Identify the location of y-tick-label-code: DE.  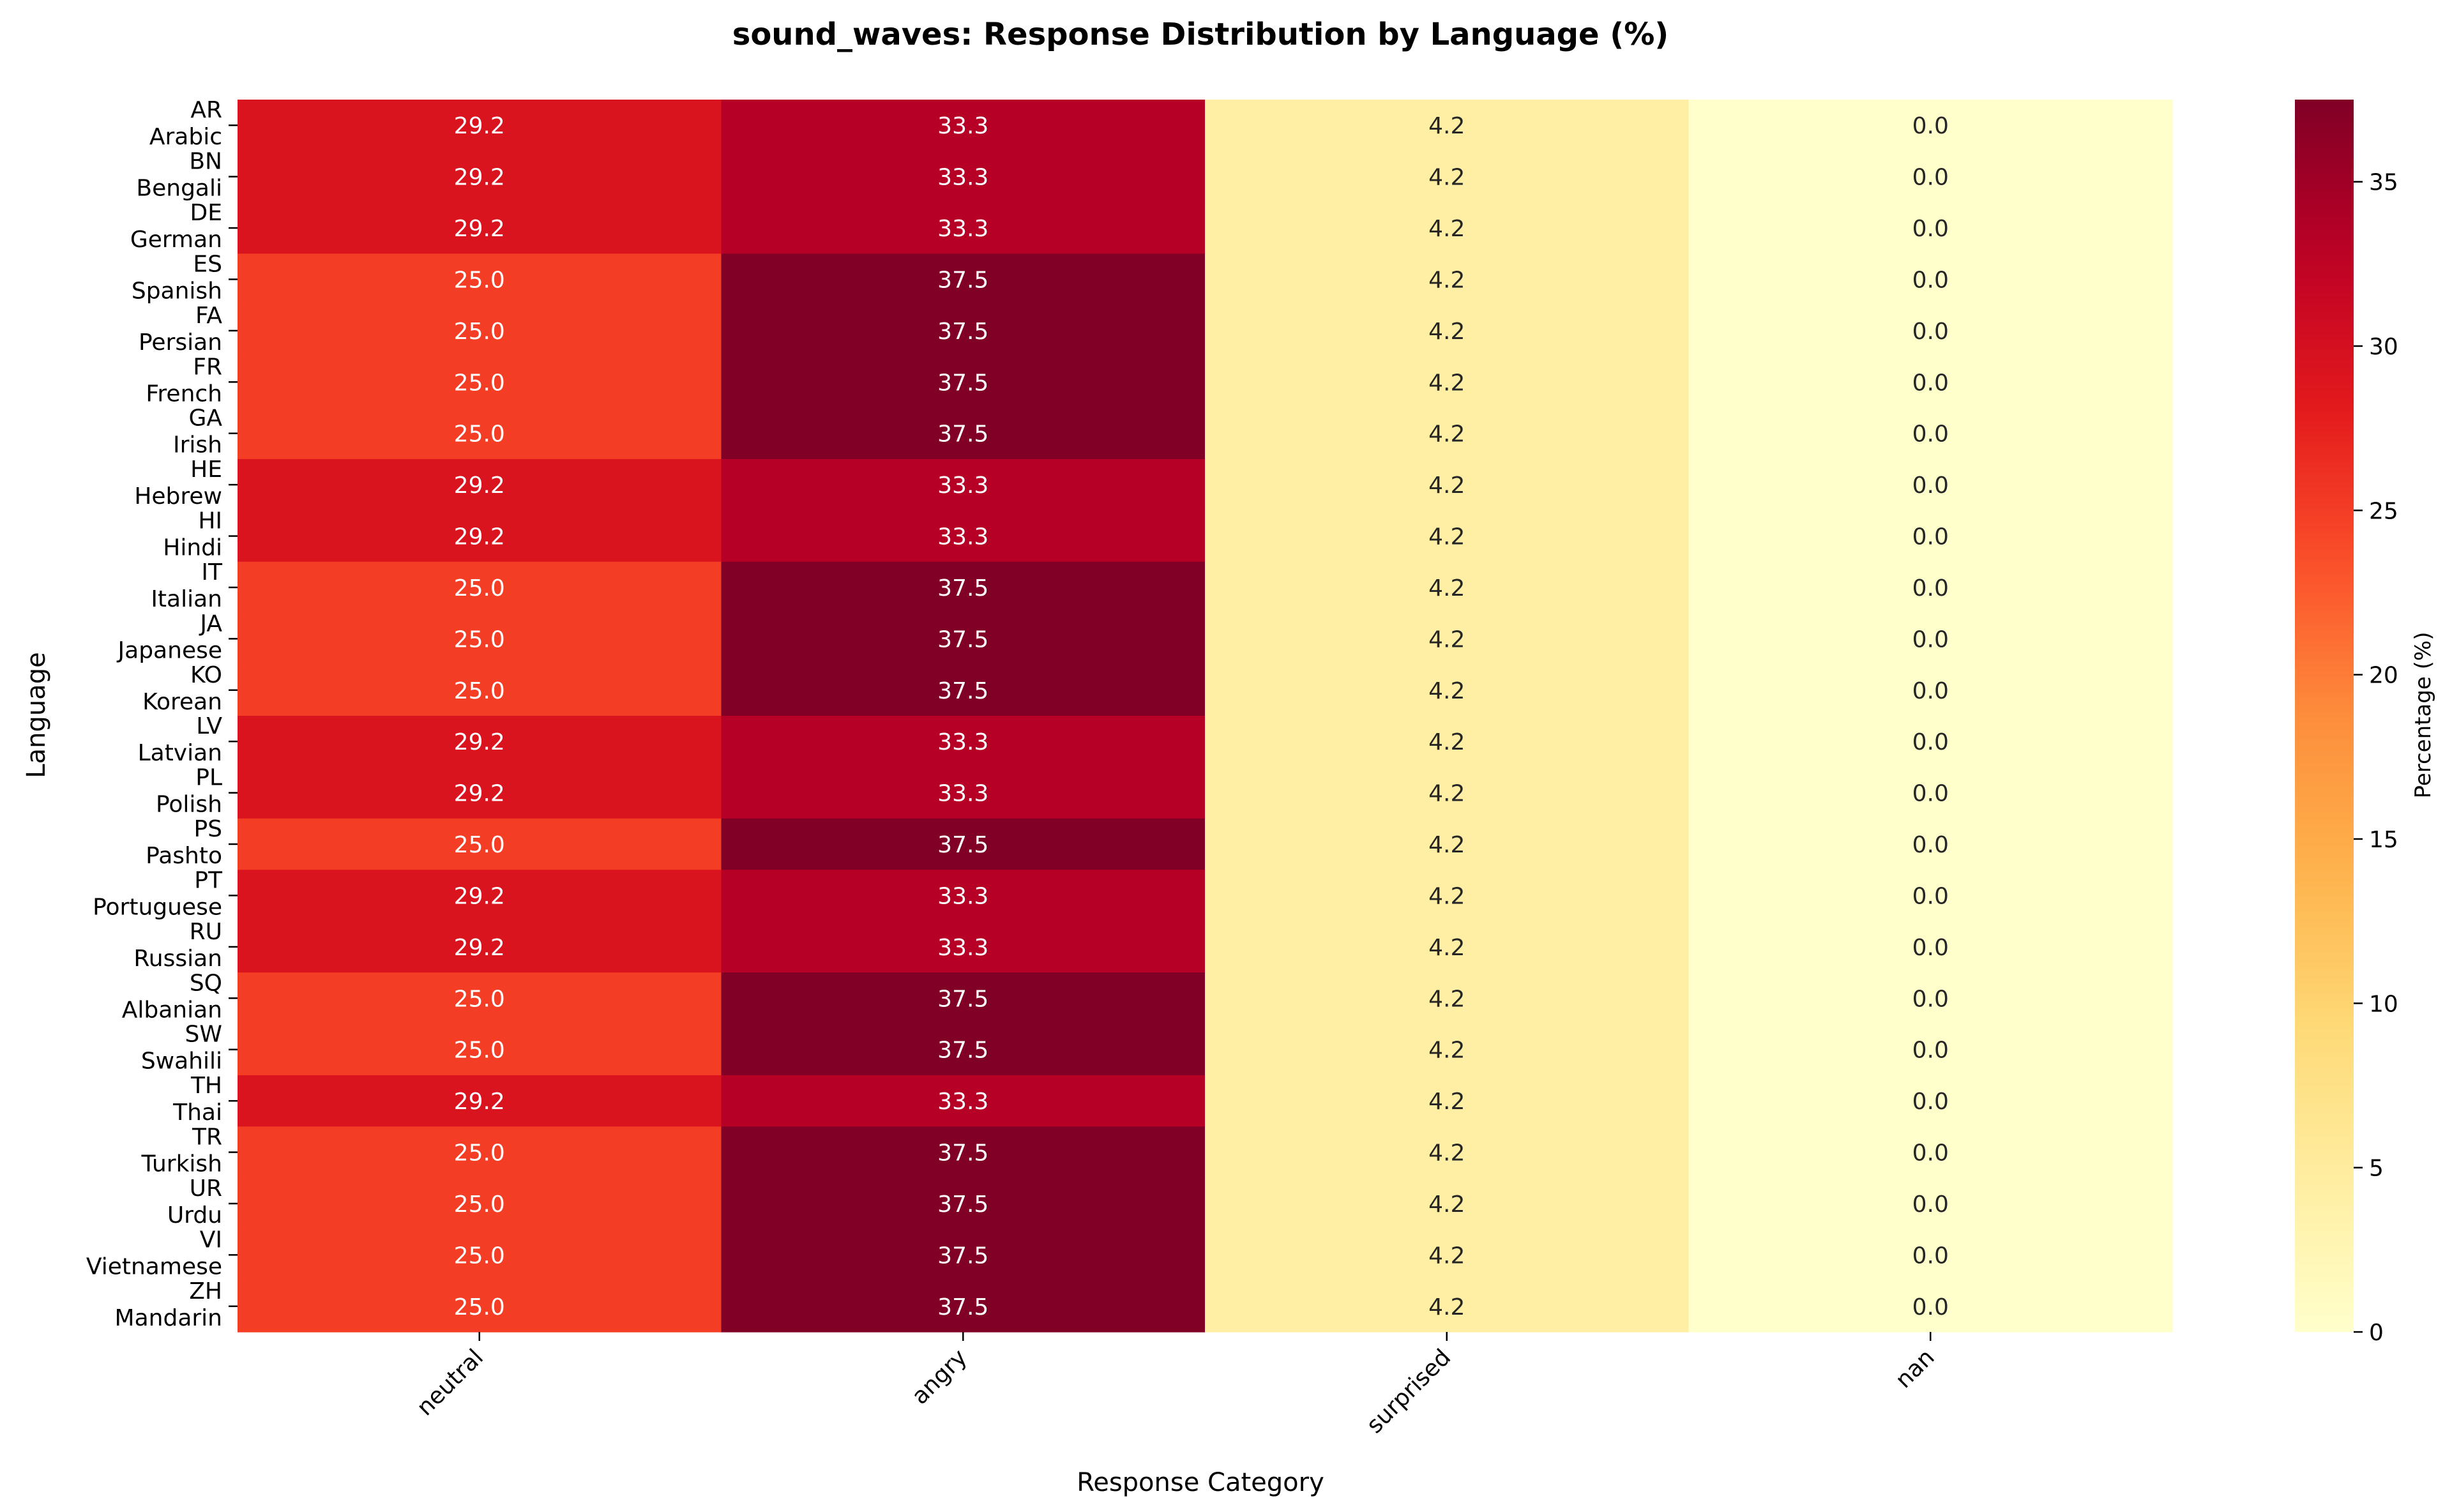
(206, 213).